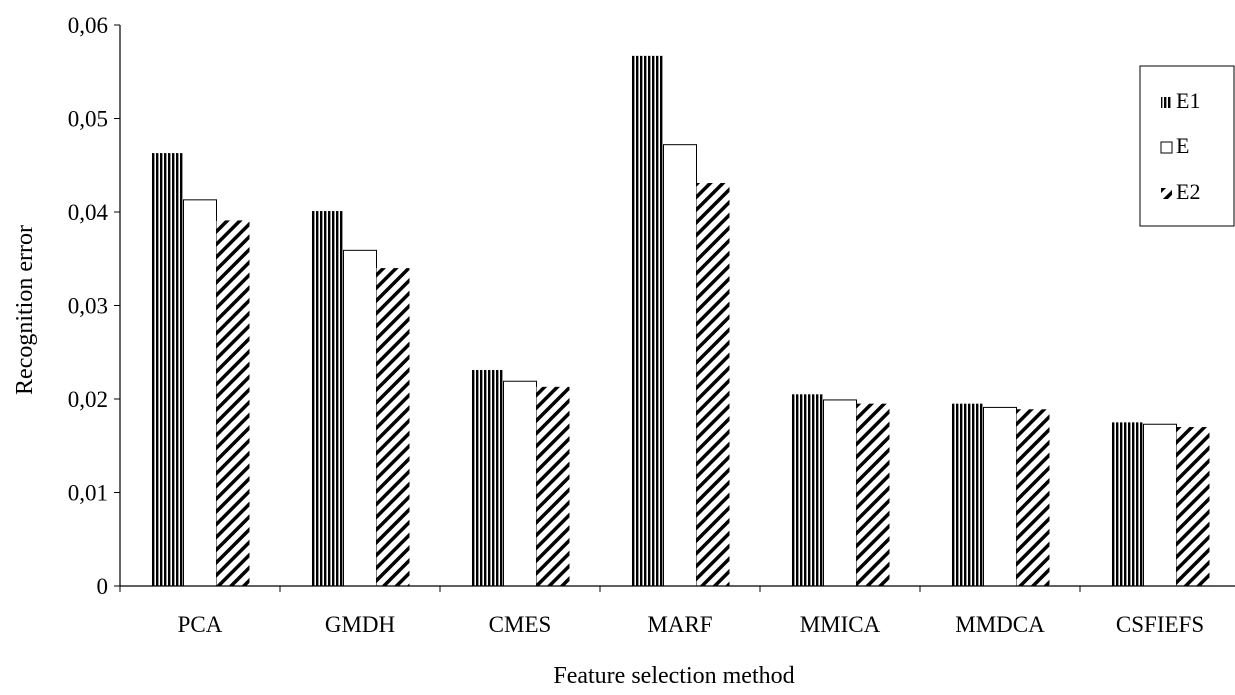 The width and height of the screenshot is (1235, 695). Describe the element at coordinates (327, 398) in the screenshot. I see `bar-e1-gmdh` at that location.